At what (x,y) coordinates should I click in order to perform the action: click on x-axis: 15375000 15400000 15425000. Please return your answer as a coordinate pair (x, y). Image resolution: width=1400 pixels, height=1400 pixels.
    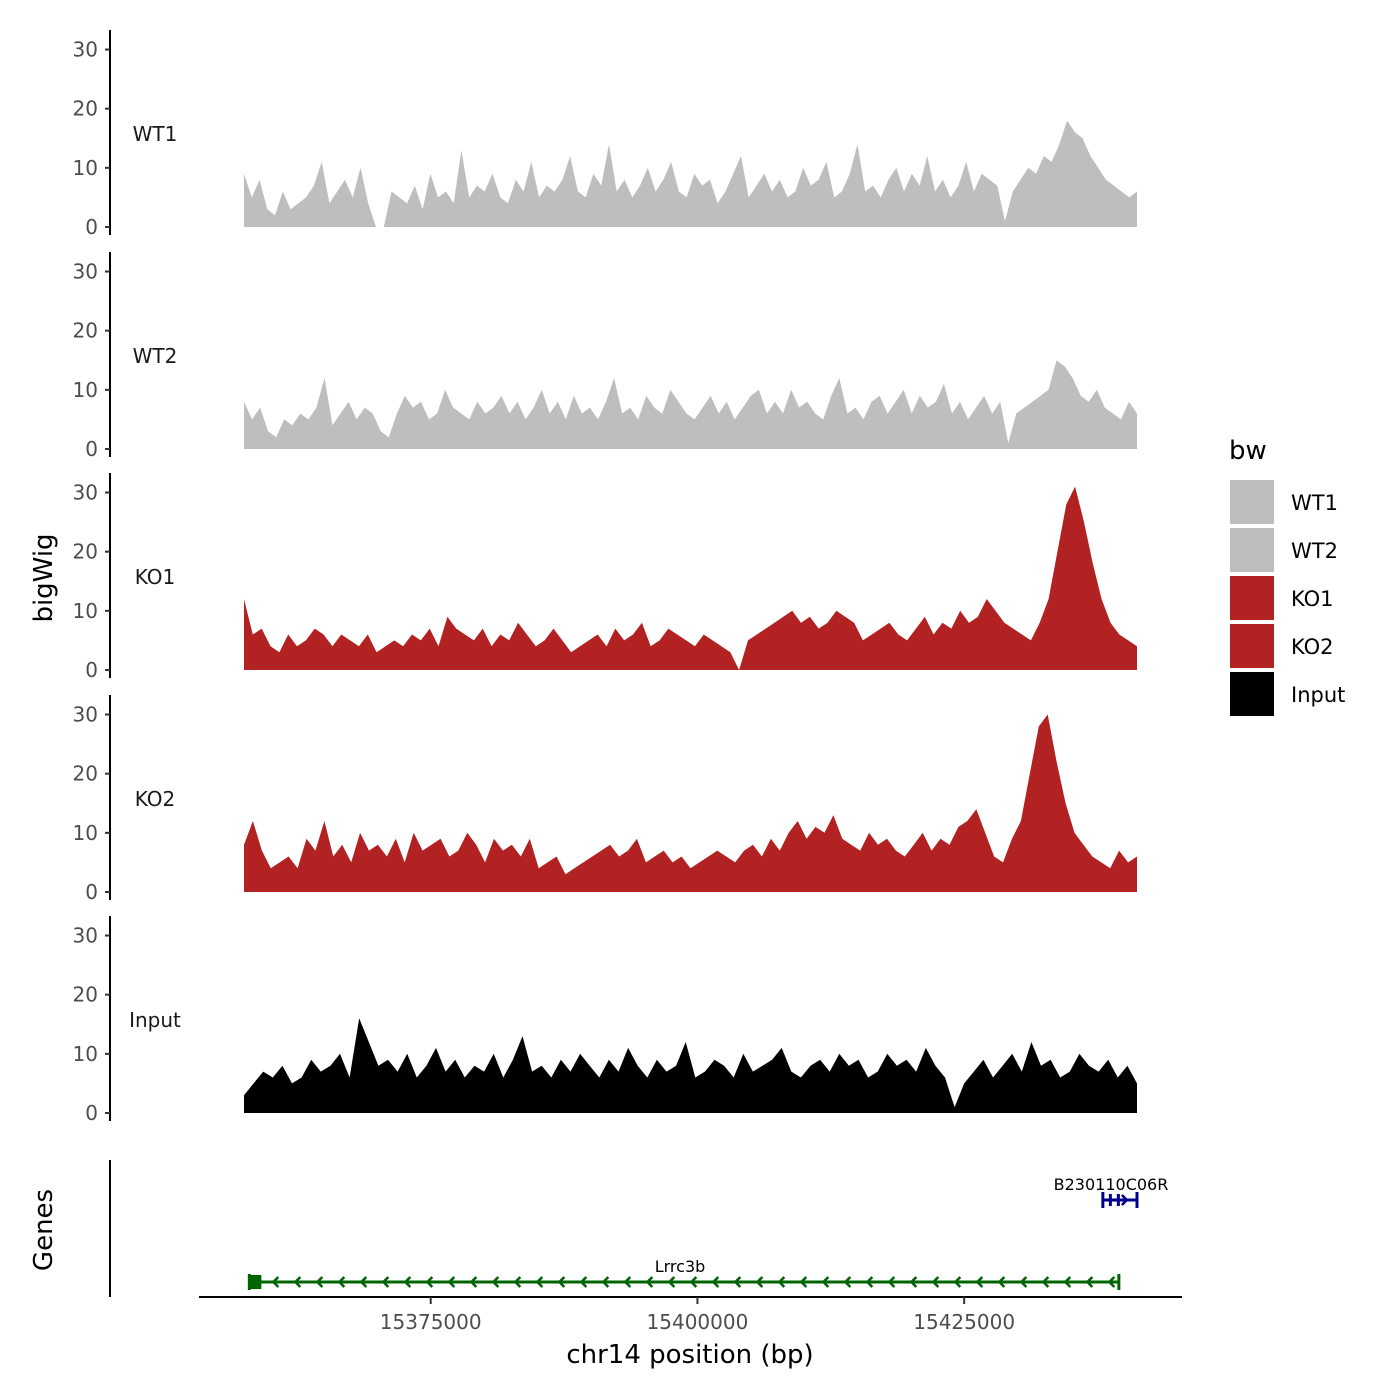
    Looking at the image, I should click on (690, 1315).